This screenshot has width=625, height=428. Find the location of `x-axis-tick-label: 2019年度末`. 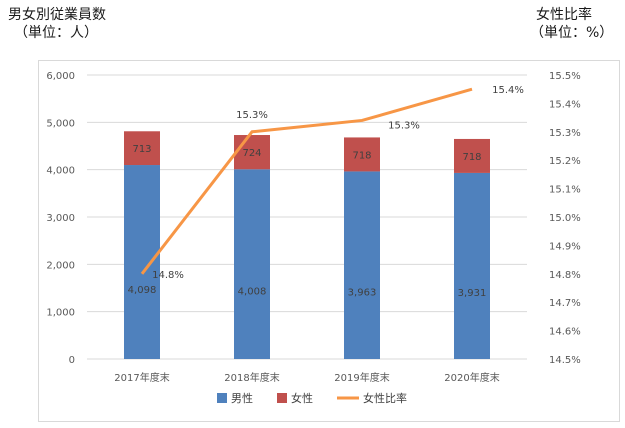

x-axis-tick-label: 2019年度末 is located at coordinates (361, 377).